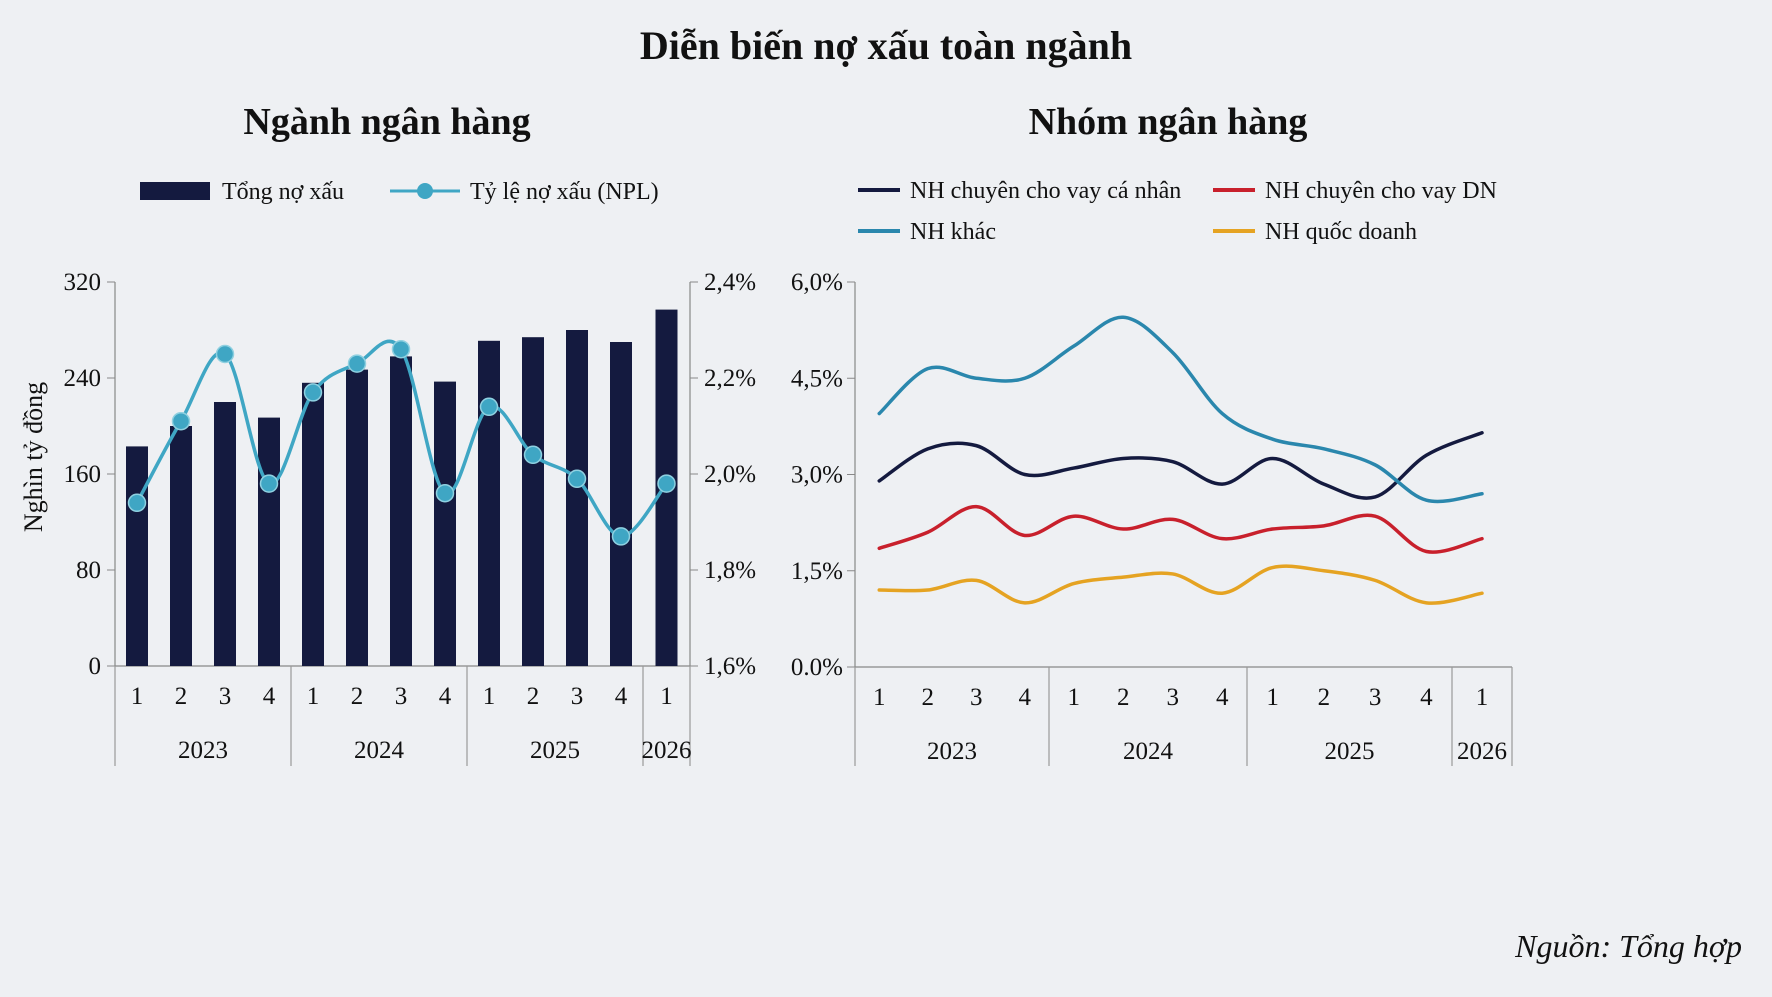 The height and width of the screenshot is (997, 1772). I want to click on legend-label-bars: Tổng nợ xấu, so click(283, 192).